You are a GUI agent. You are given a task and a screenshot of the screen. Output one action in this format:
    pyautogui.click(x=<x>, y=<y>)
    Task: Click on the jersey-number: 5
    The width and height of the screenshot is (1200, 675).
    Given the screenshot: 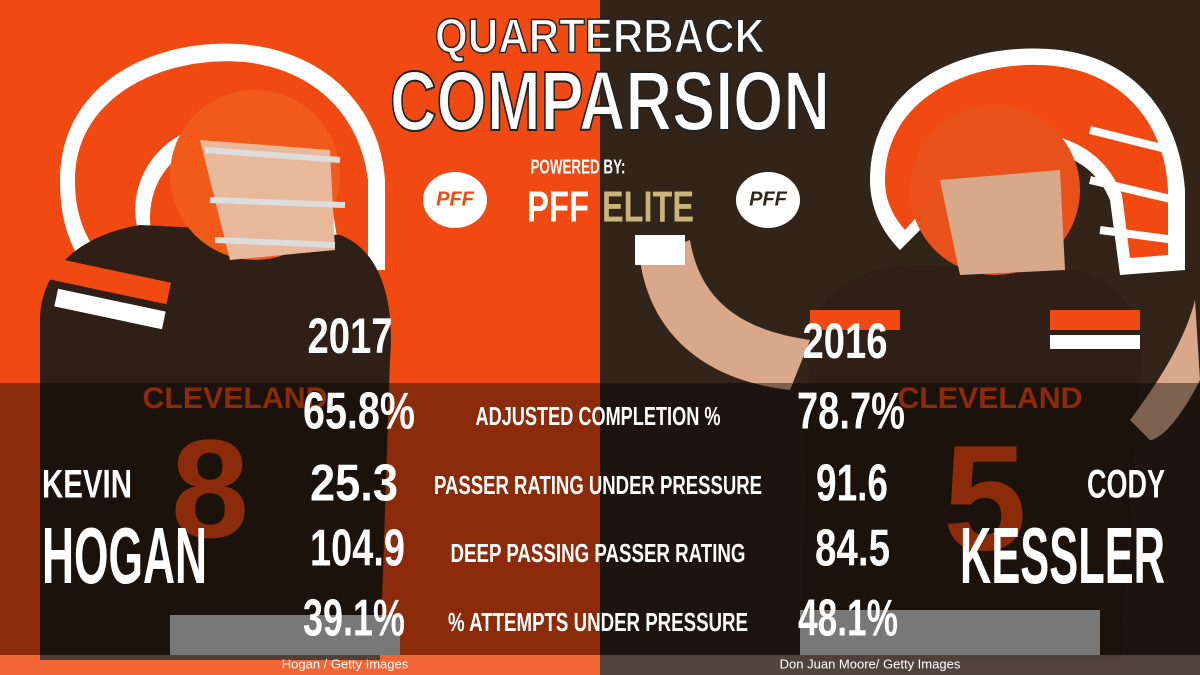 What is the action you would take?
    pyautogui.click(x=984, y=498)
    